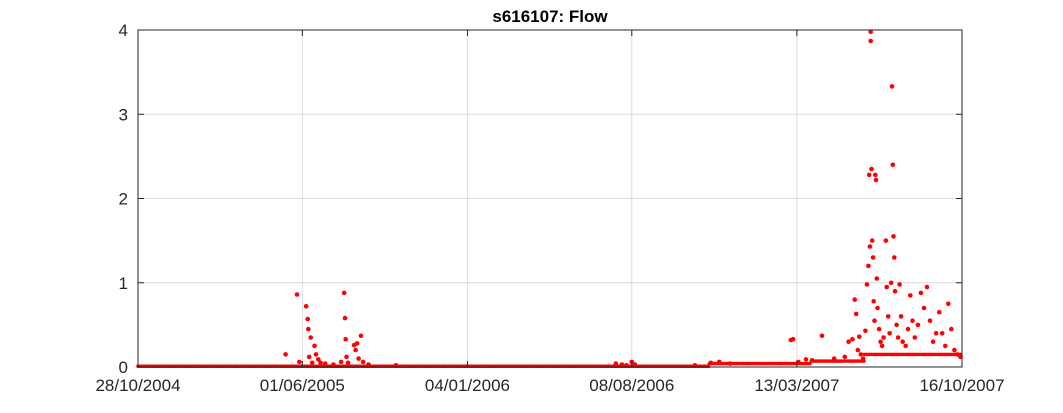 This screenshot has width=1063, height=413. Describe the element at coordinates (123, 199) in the screenshot. I see `y-tick-label: 2` at that location.